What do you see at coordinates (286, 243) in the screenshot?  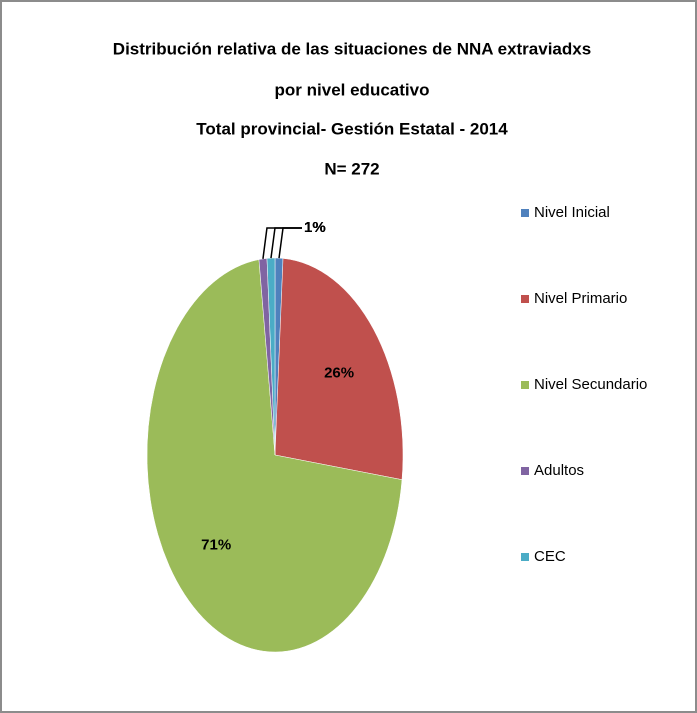 I see `leader-line` at bounding box center [286, 243].